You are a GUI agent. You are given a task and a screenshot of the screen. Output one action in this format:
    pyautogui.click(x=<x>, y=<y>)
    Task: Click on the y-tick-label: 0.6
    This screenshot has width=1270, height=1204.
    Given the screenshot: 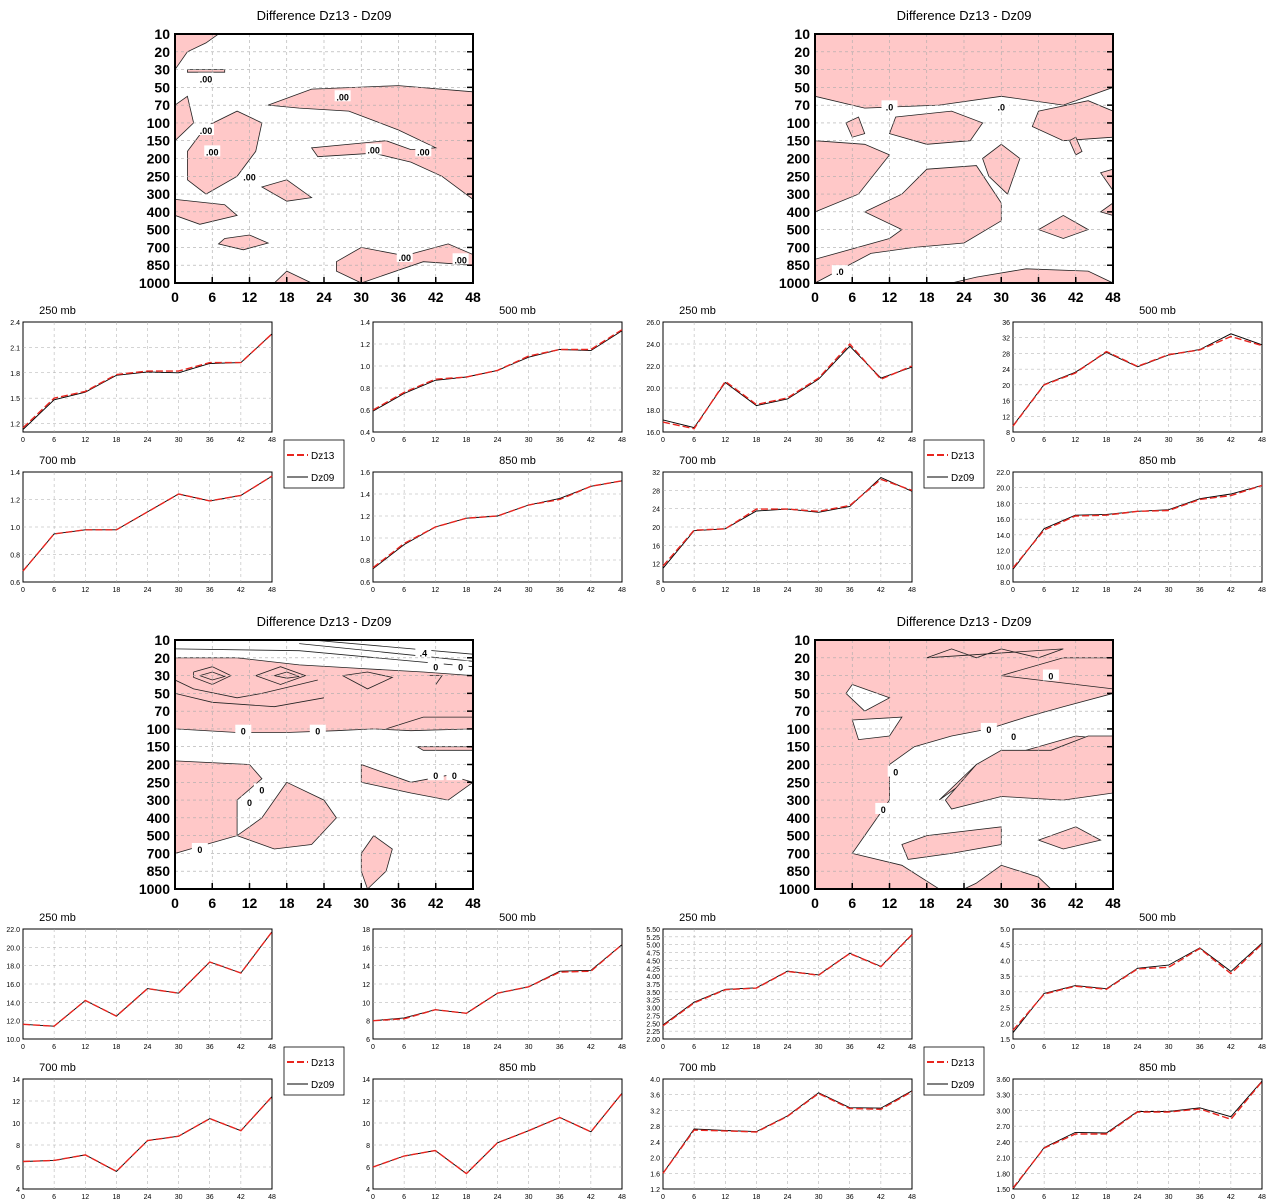 What is the action you would take?
    pyautogui.click(x=365, y=583)
    